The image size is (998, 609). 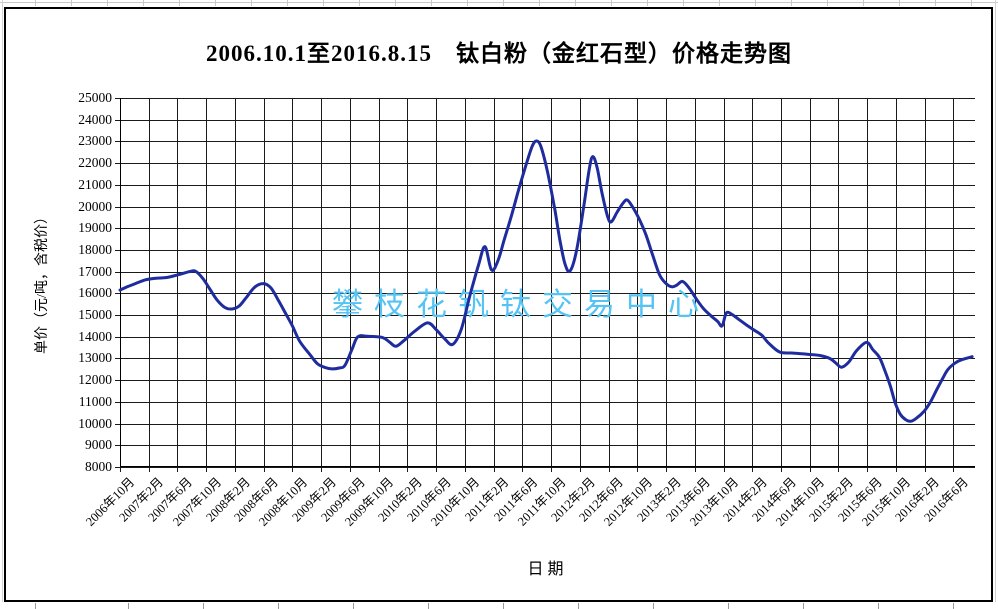 What do you see at coordinates (95, 423) in the screenshot?
I see `y-tick-label: 10000` at bounding box center [95, 423].